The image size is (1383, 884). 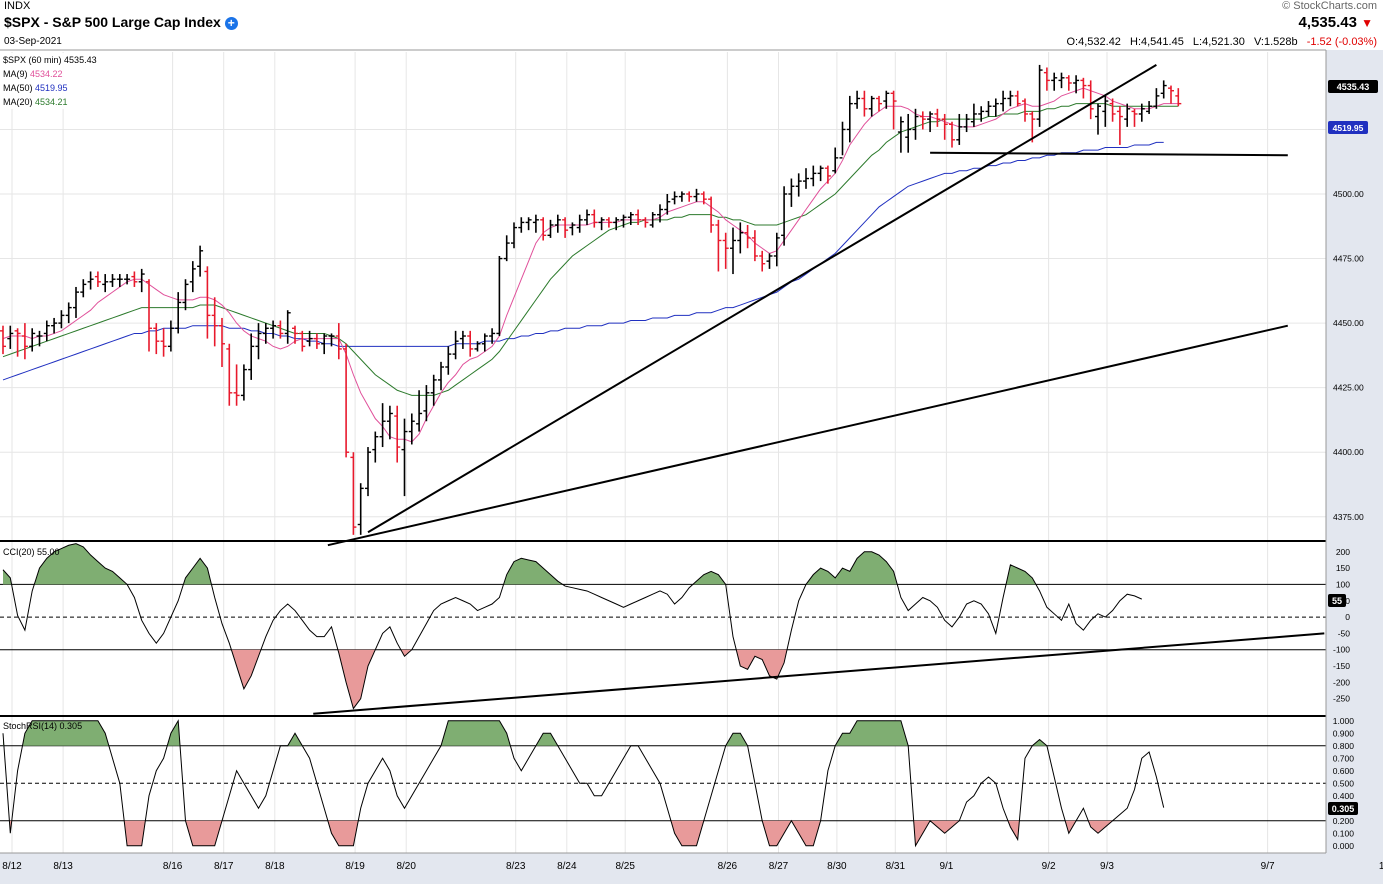 I want to click on stochrsi-tick-label: 1.000, so click(x=1344, y=721).